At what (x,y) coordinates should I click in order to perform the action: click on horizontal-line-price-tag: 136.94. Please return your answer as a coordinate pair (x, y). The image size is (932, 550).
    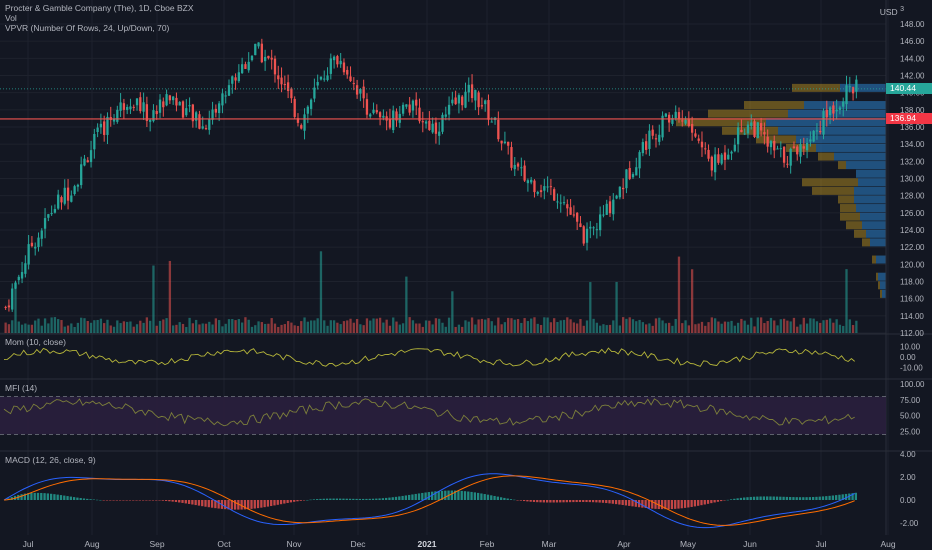
    Looking at the image, I should click on (909, 118).